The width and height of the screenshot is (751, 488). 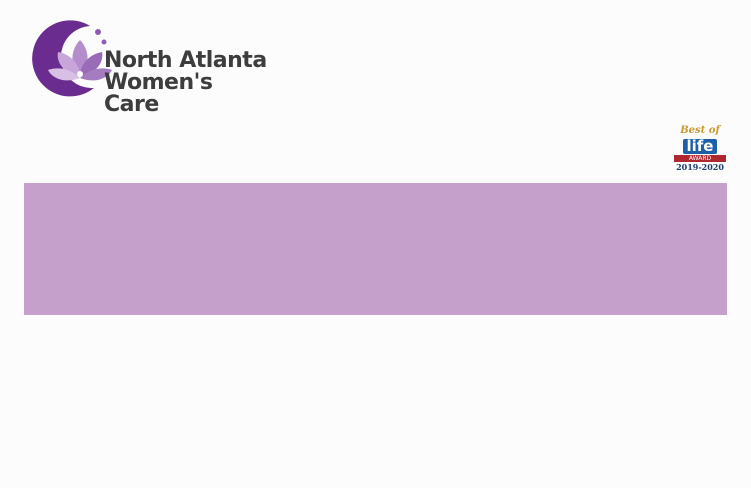 I want to click on logo: North Atlanta Women's Care, so click(x=150, y=66).